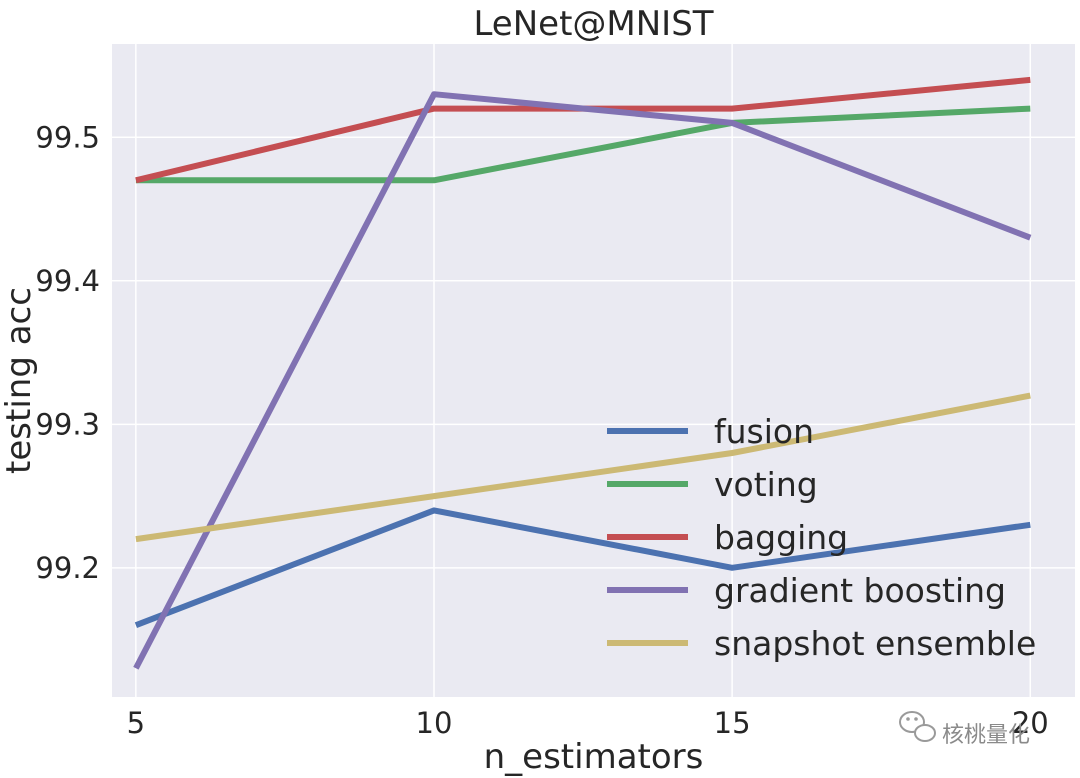 The width and height of the screenshot is (1080, 778). Describe the element at coordinates (583, 144) in the screenshot. I see `series-line-voting` at that location.